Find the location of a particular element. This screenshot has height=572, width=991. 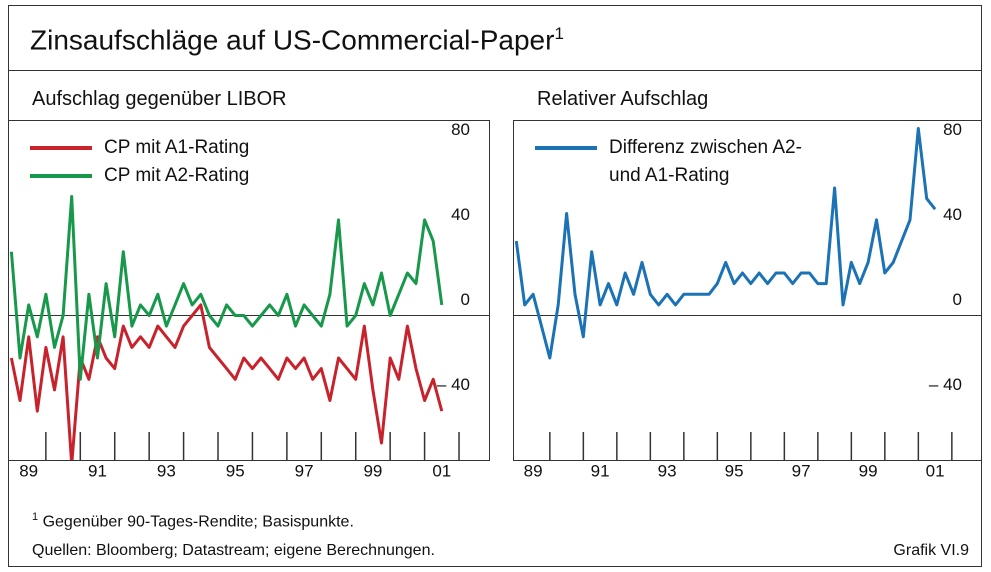

chart-title: Zinsaufschläge auf US-Commercial-Paper1 is located at coordinates (297, 40).